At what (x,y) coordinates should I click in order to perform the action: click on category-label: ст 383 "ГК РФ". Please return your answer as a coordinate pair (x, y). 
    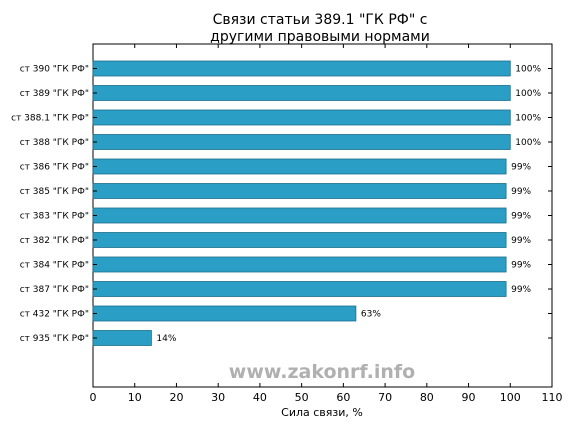
    Looking at the image, I should click on (54, 217).